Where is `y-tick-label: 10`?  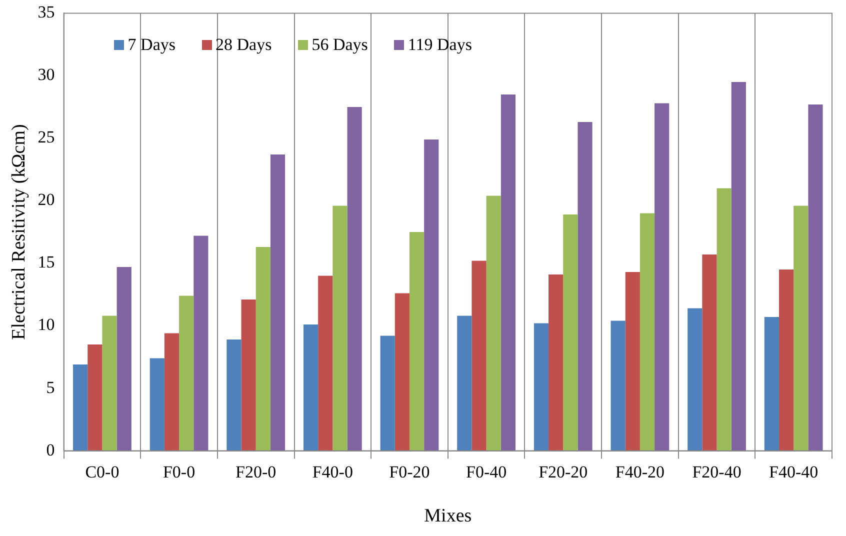
y-tick-label: 10 is located at coordinates (46, 324).